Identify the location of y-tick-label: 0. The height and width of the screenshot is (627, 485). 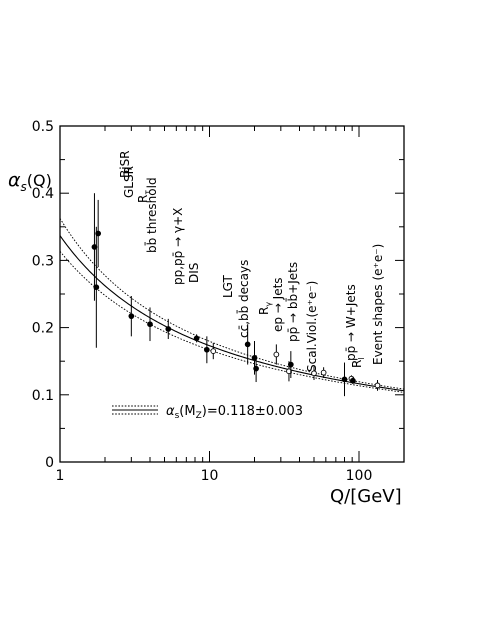
(49, 463).